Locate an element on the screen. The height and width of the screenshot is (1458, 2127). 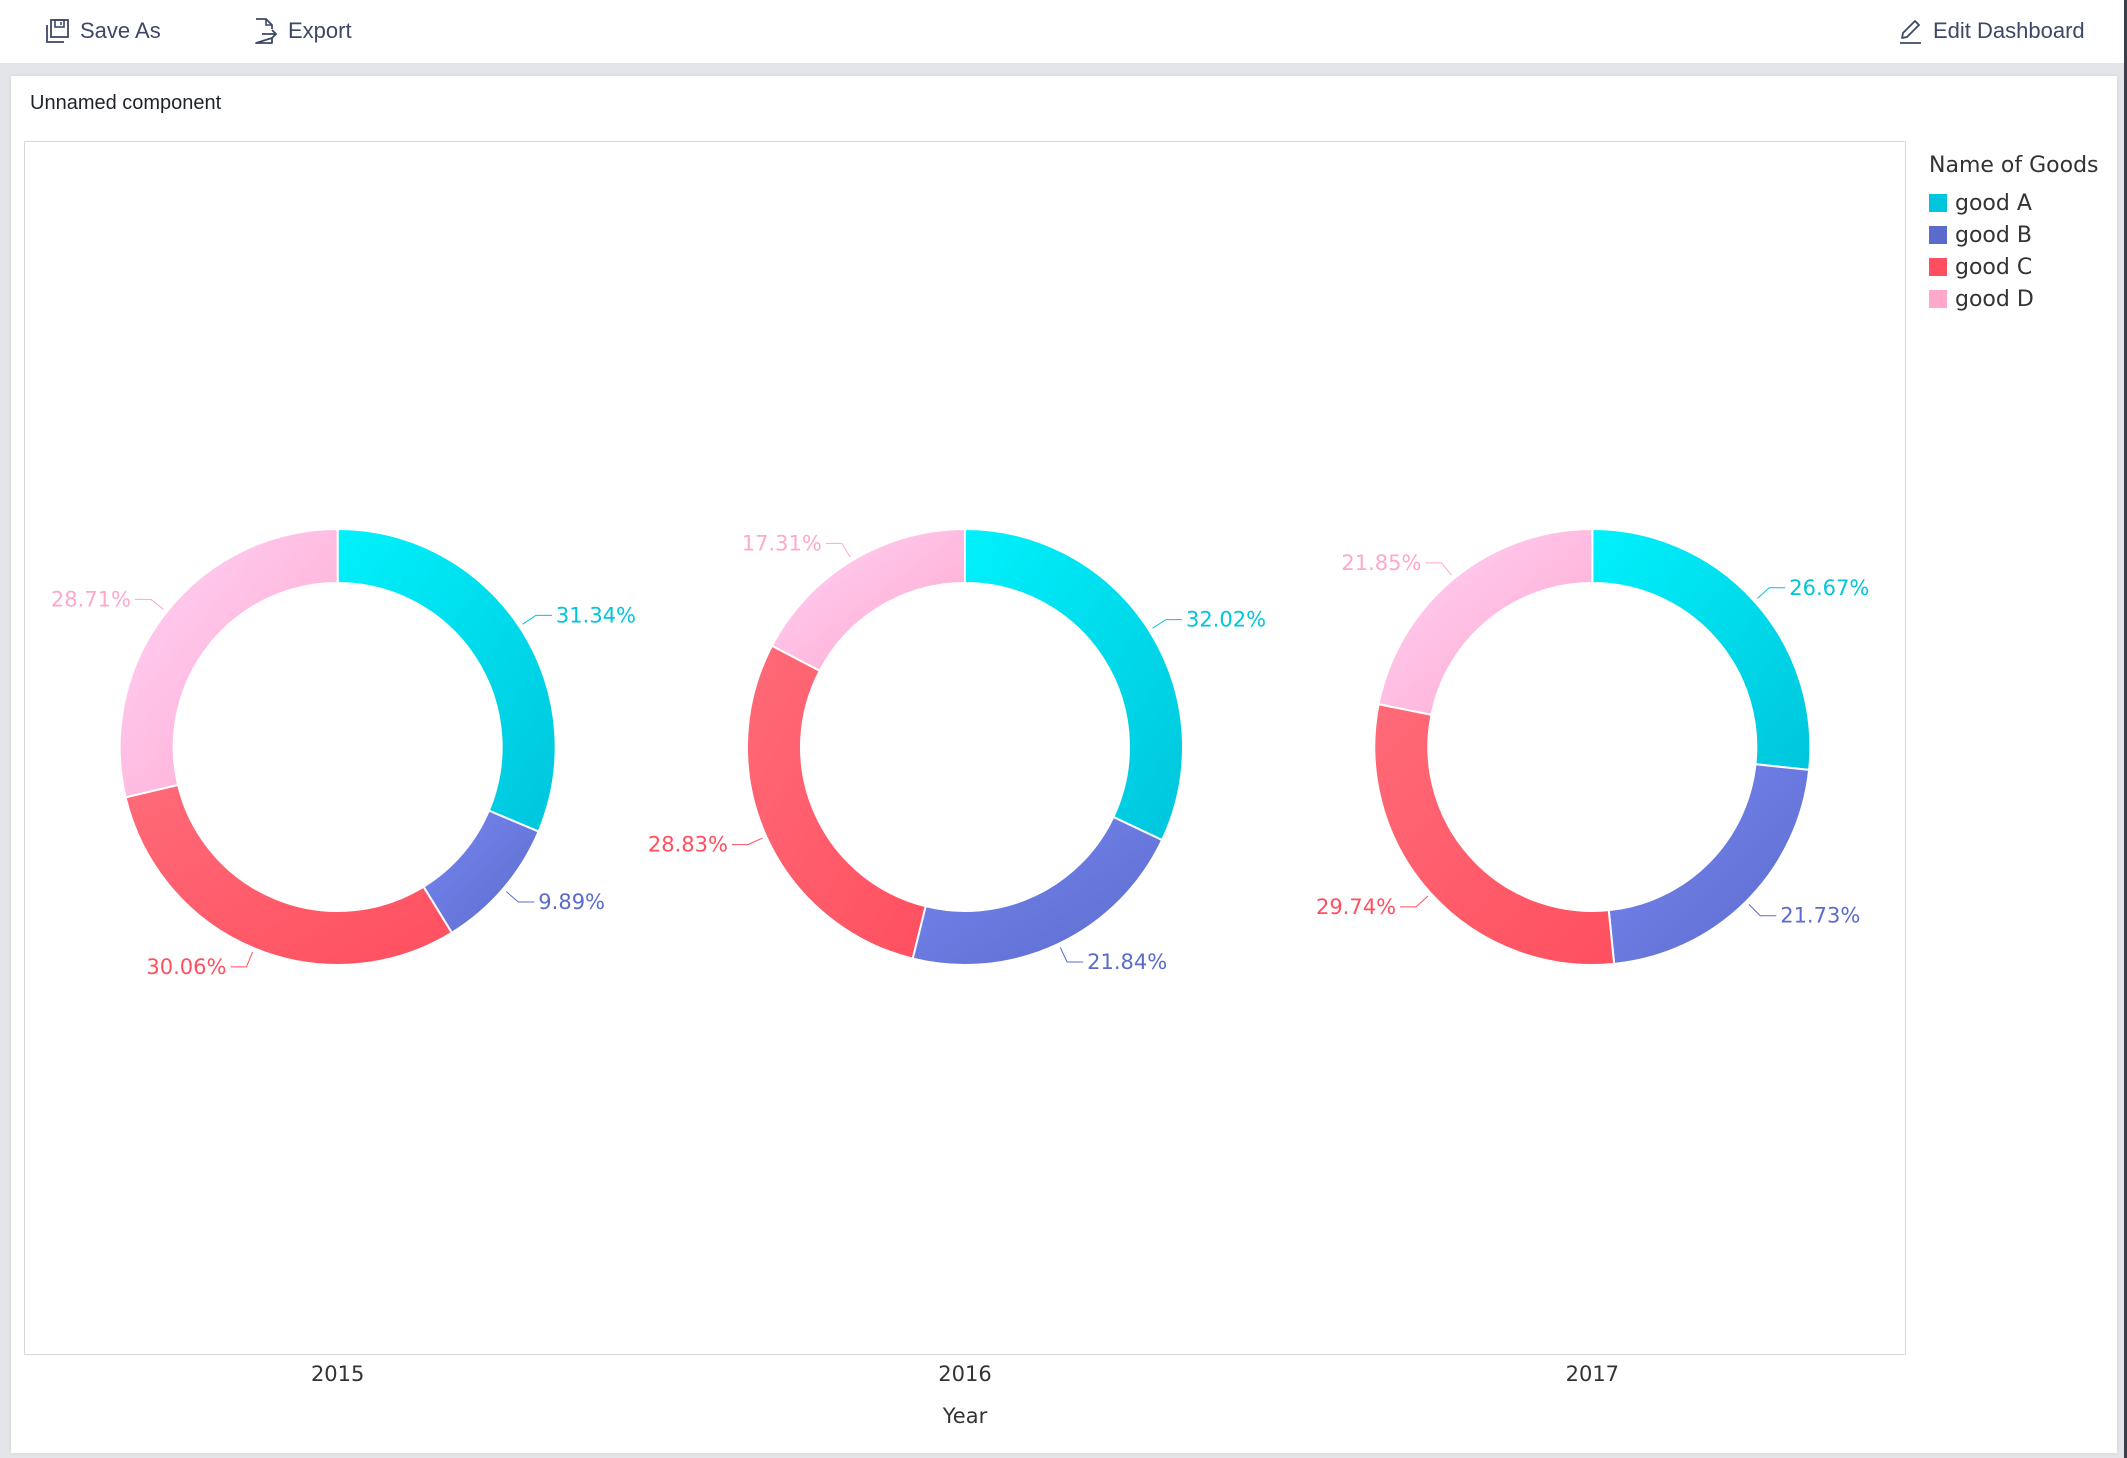
legend-item-good-c: good C is located at coordinates (2014, 267).